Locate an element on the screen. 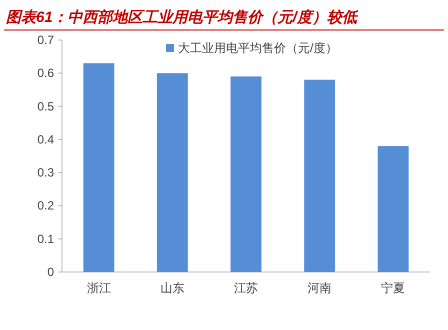 The height and width of the screenshot is (330, 448). x-tick-label: 浙江 is located at coordinates (98, 288).